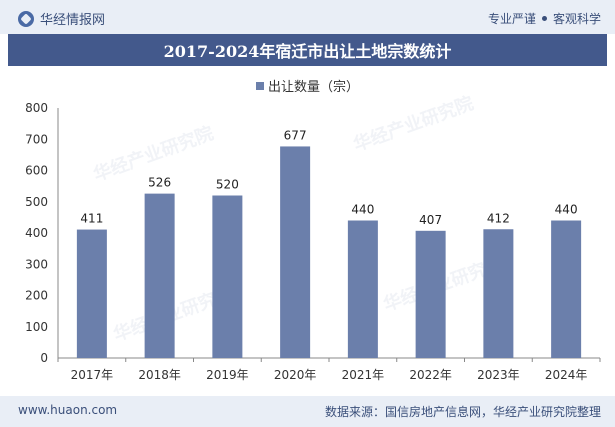 The image size is (615, 427). Describe the element at coordinates (430, 375) in the screenshot. I see `x-tick-label: 2022年` at that location.